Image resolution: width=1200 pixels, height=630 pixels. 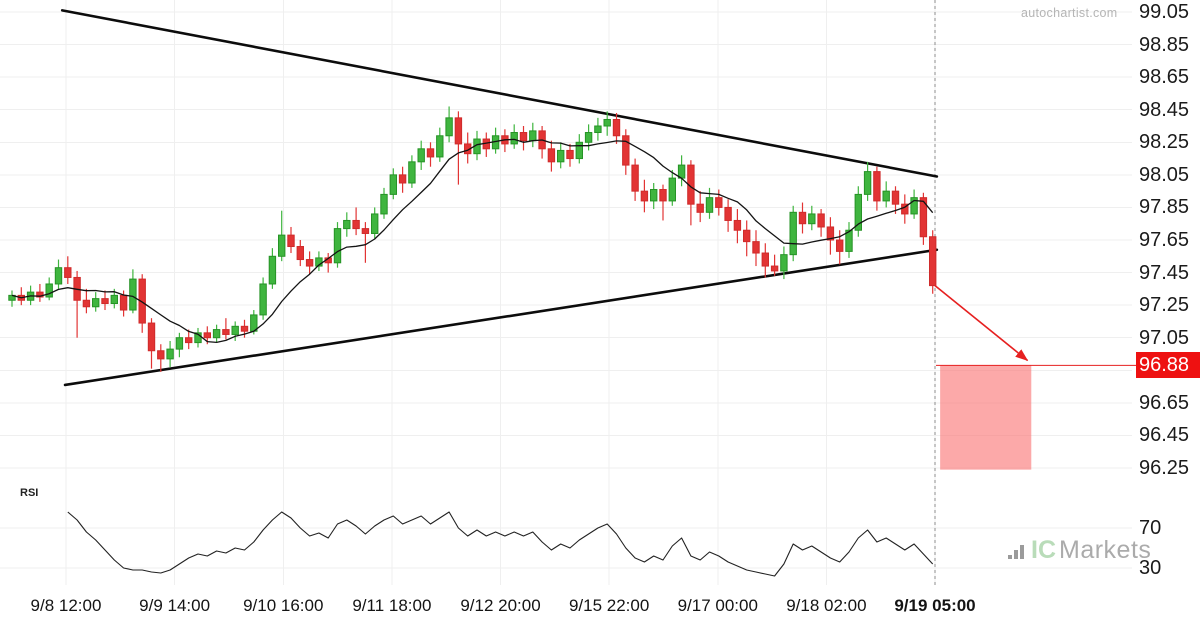 I want to click on time-tick-label: 9/11 18:00, so click(x=392, y=605).